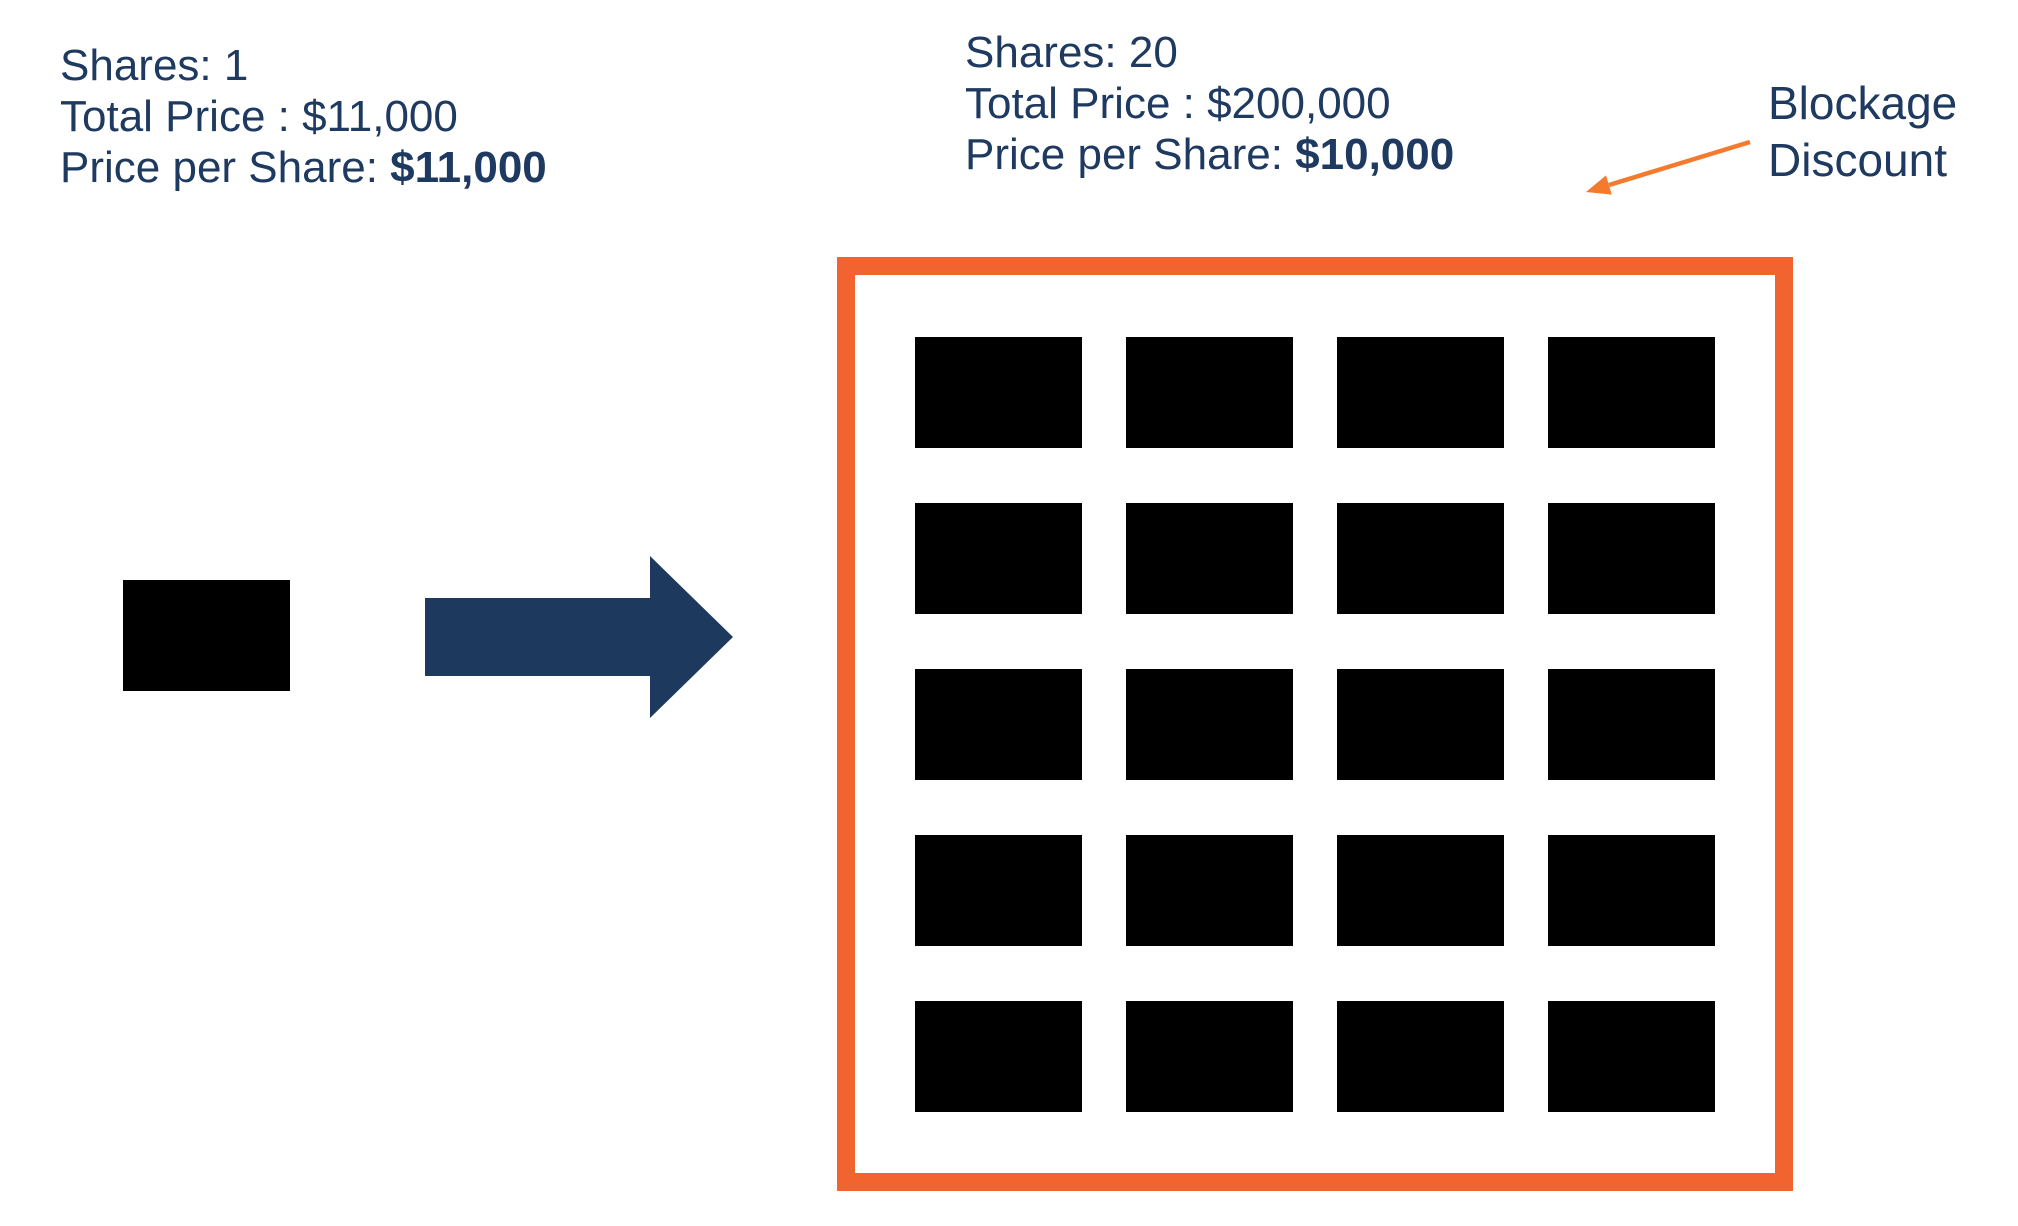 This screenshot has height=1226, width=2018. I want to click on blockage-discount-label: Blockage Discount, so click(1862, 132).